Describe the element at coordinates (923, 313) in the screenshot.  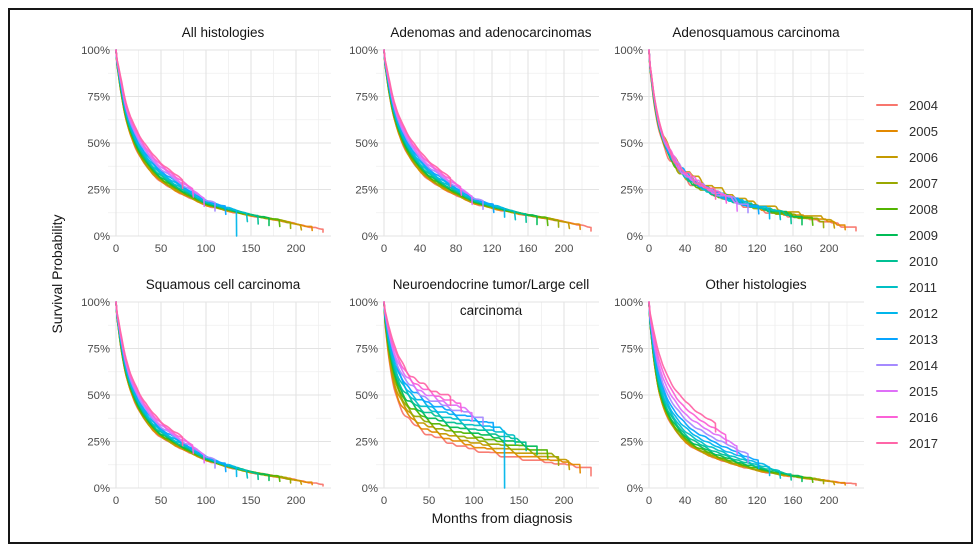
I see `legend-year-label: 2012` at that location.